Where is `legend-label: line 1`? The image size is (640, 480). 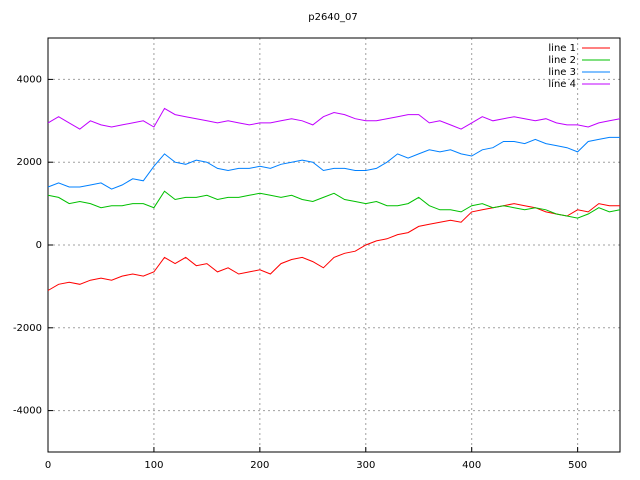
legend-label: line 1 is located at coordinates (562, 48).